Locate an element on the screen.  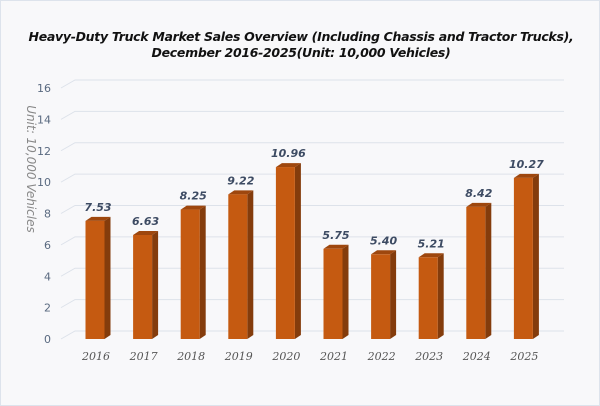
data-label: 6.63 is located at coordinates (145, 221).